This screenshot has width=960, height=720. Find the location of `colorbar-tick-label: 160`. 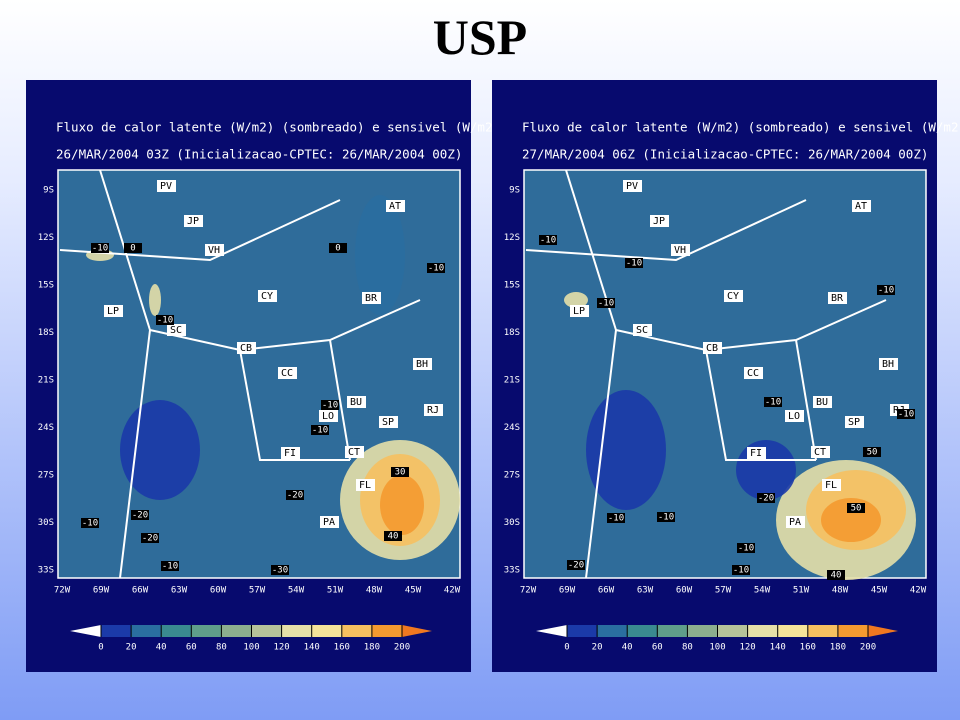

colorbar-tick-label: 160 is located at coordinates (342, 648).